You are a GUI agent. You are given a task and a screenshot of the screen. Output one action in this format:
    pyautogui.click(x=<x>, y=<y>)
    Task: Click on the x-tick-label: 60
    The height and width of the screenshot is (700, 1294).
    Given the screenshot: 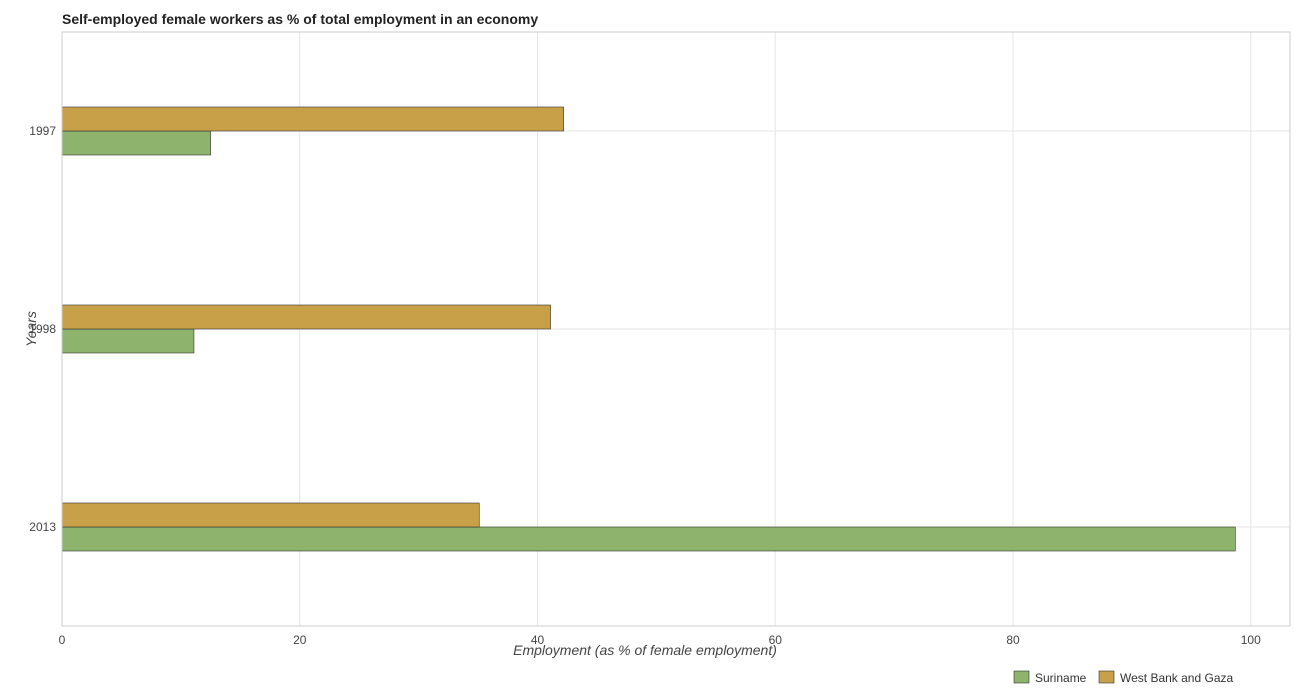 What is the action you would take?
    pyautogui.click(x=776, y=640)
    